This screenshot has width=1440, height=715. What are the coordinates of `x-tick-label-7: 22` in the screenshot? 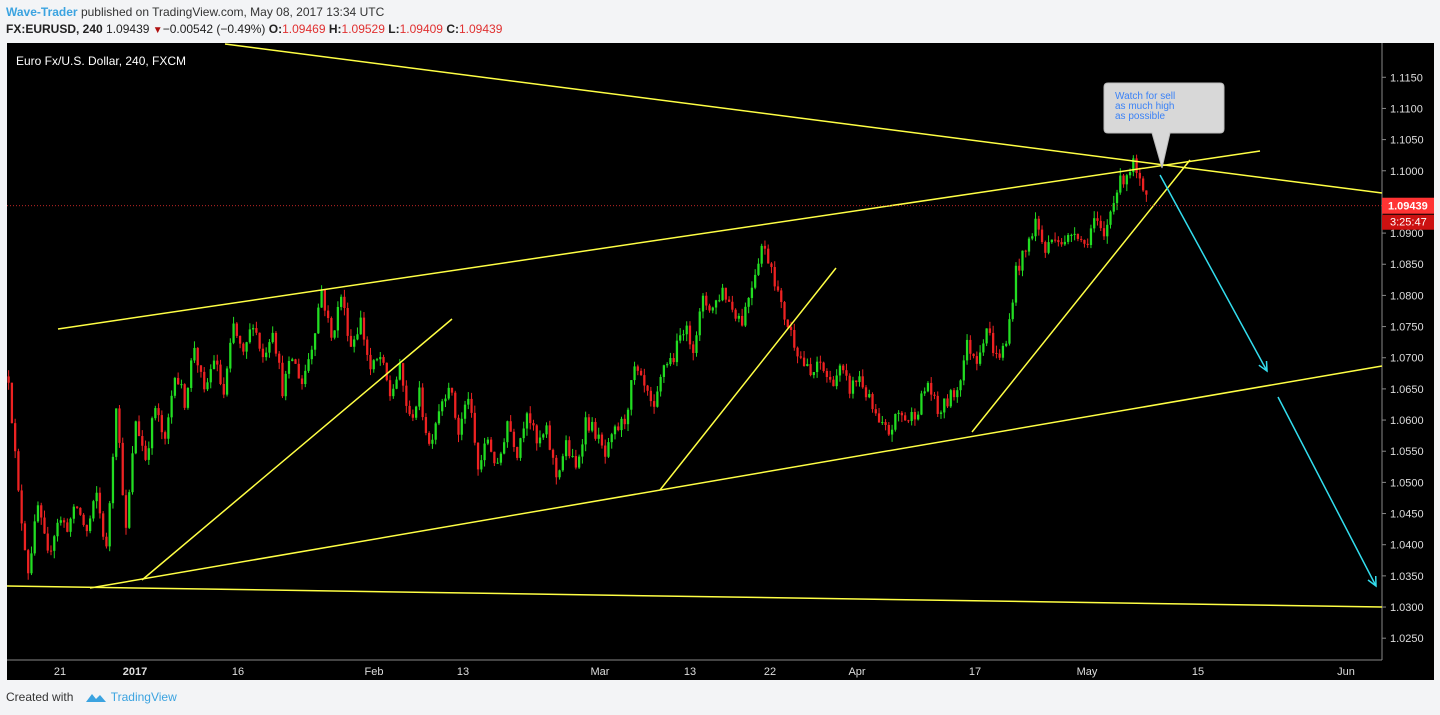 It's located at (770, 672).